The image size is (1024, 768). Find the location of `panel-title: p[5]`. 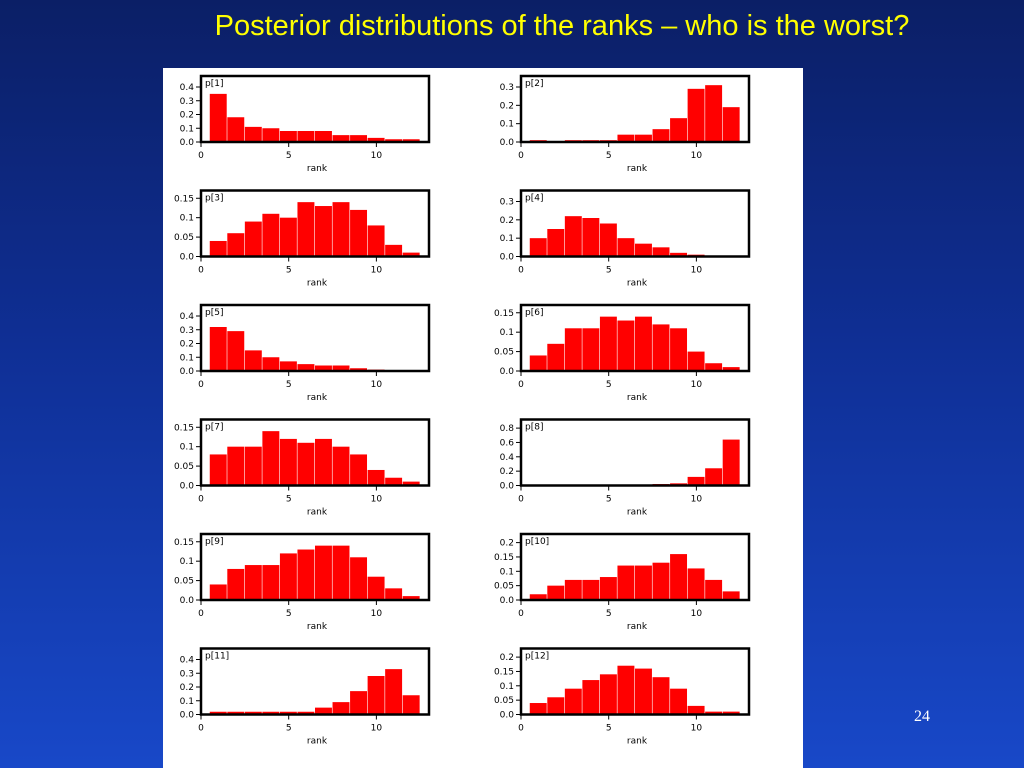

panel-title: p[5] is located at coordinates (214, 313).